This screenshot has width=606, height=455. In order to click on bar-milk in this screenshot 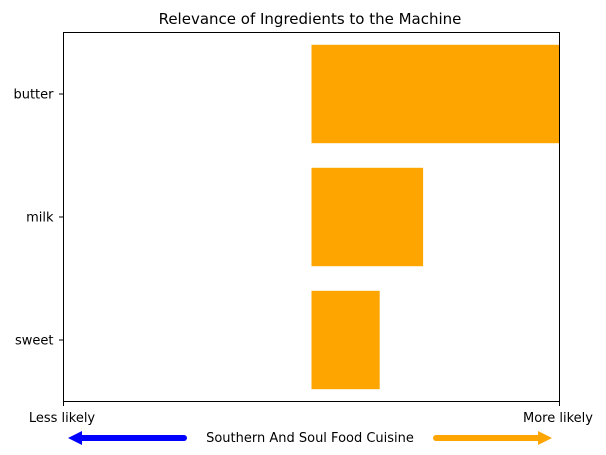, I will do `click(367, 217)`.